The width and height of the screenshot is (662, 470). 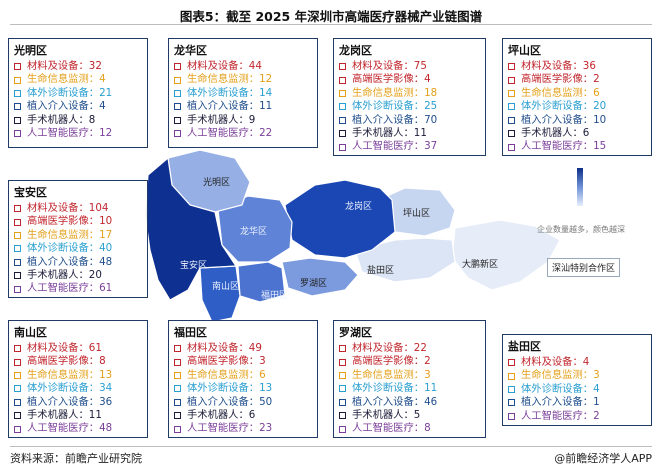 I want to click on map-label-shenshan: 深汕特别合作区, so click(x=584, y=267).